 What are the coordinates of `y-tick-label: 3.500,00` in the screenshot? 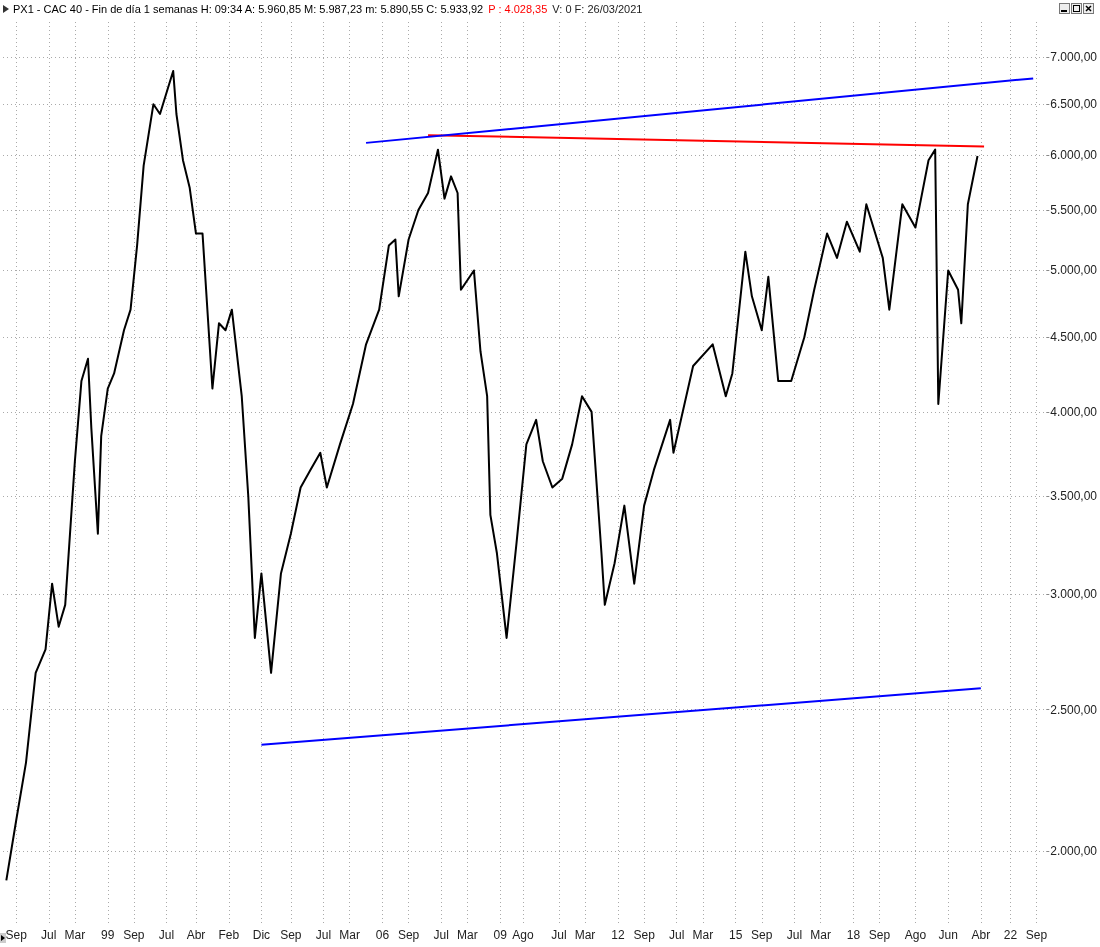 It's located at (1074, 496).